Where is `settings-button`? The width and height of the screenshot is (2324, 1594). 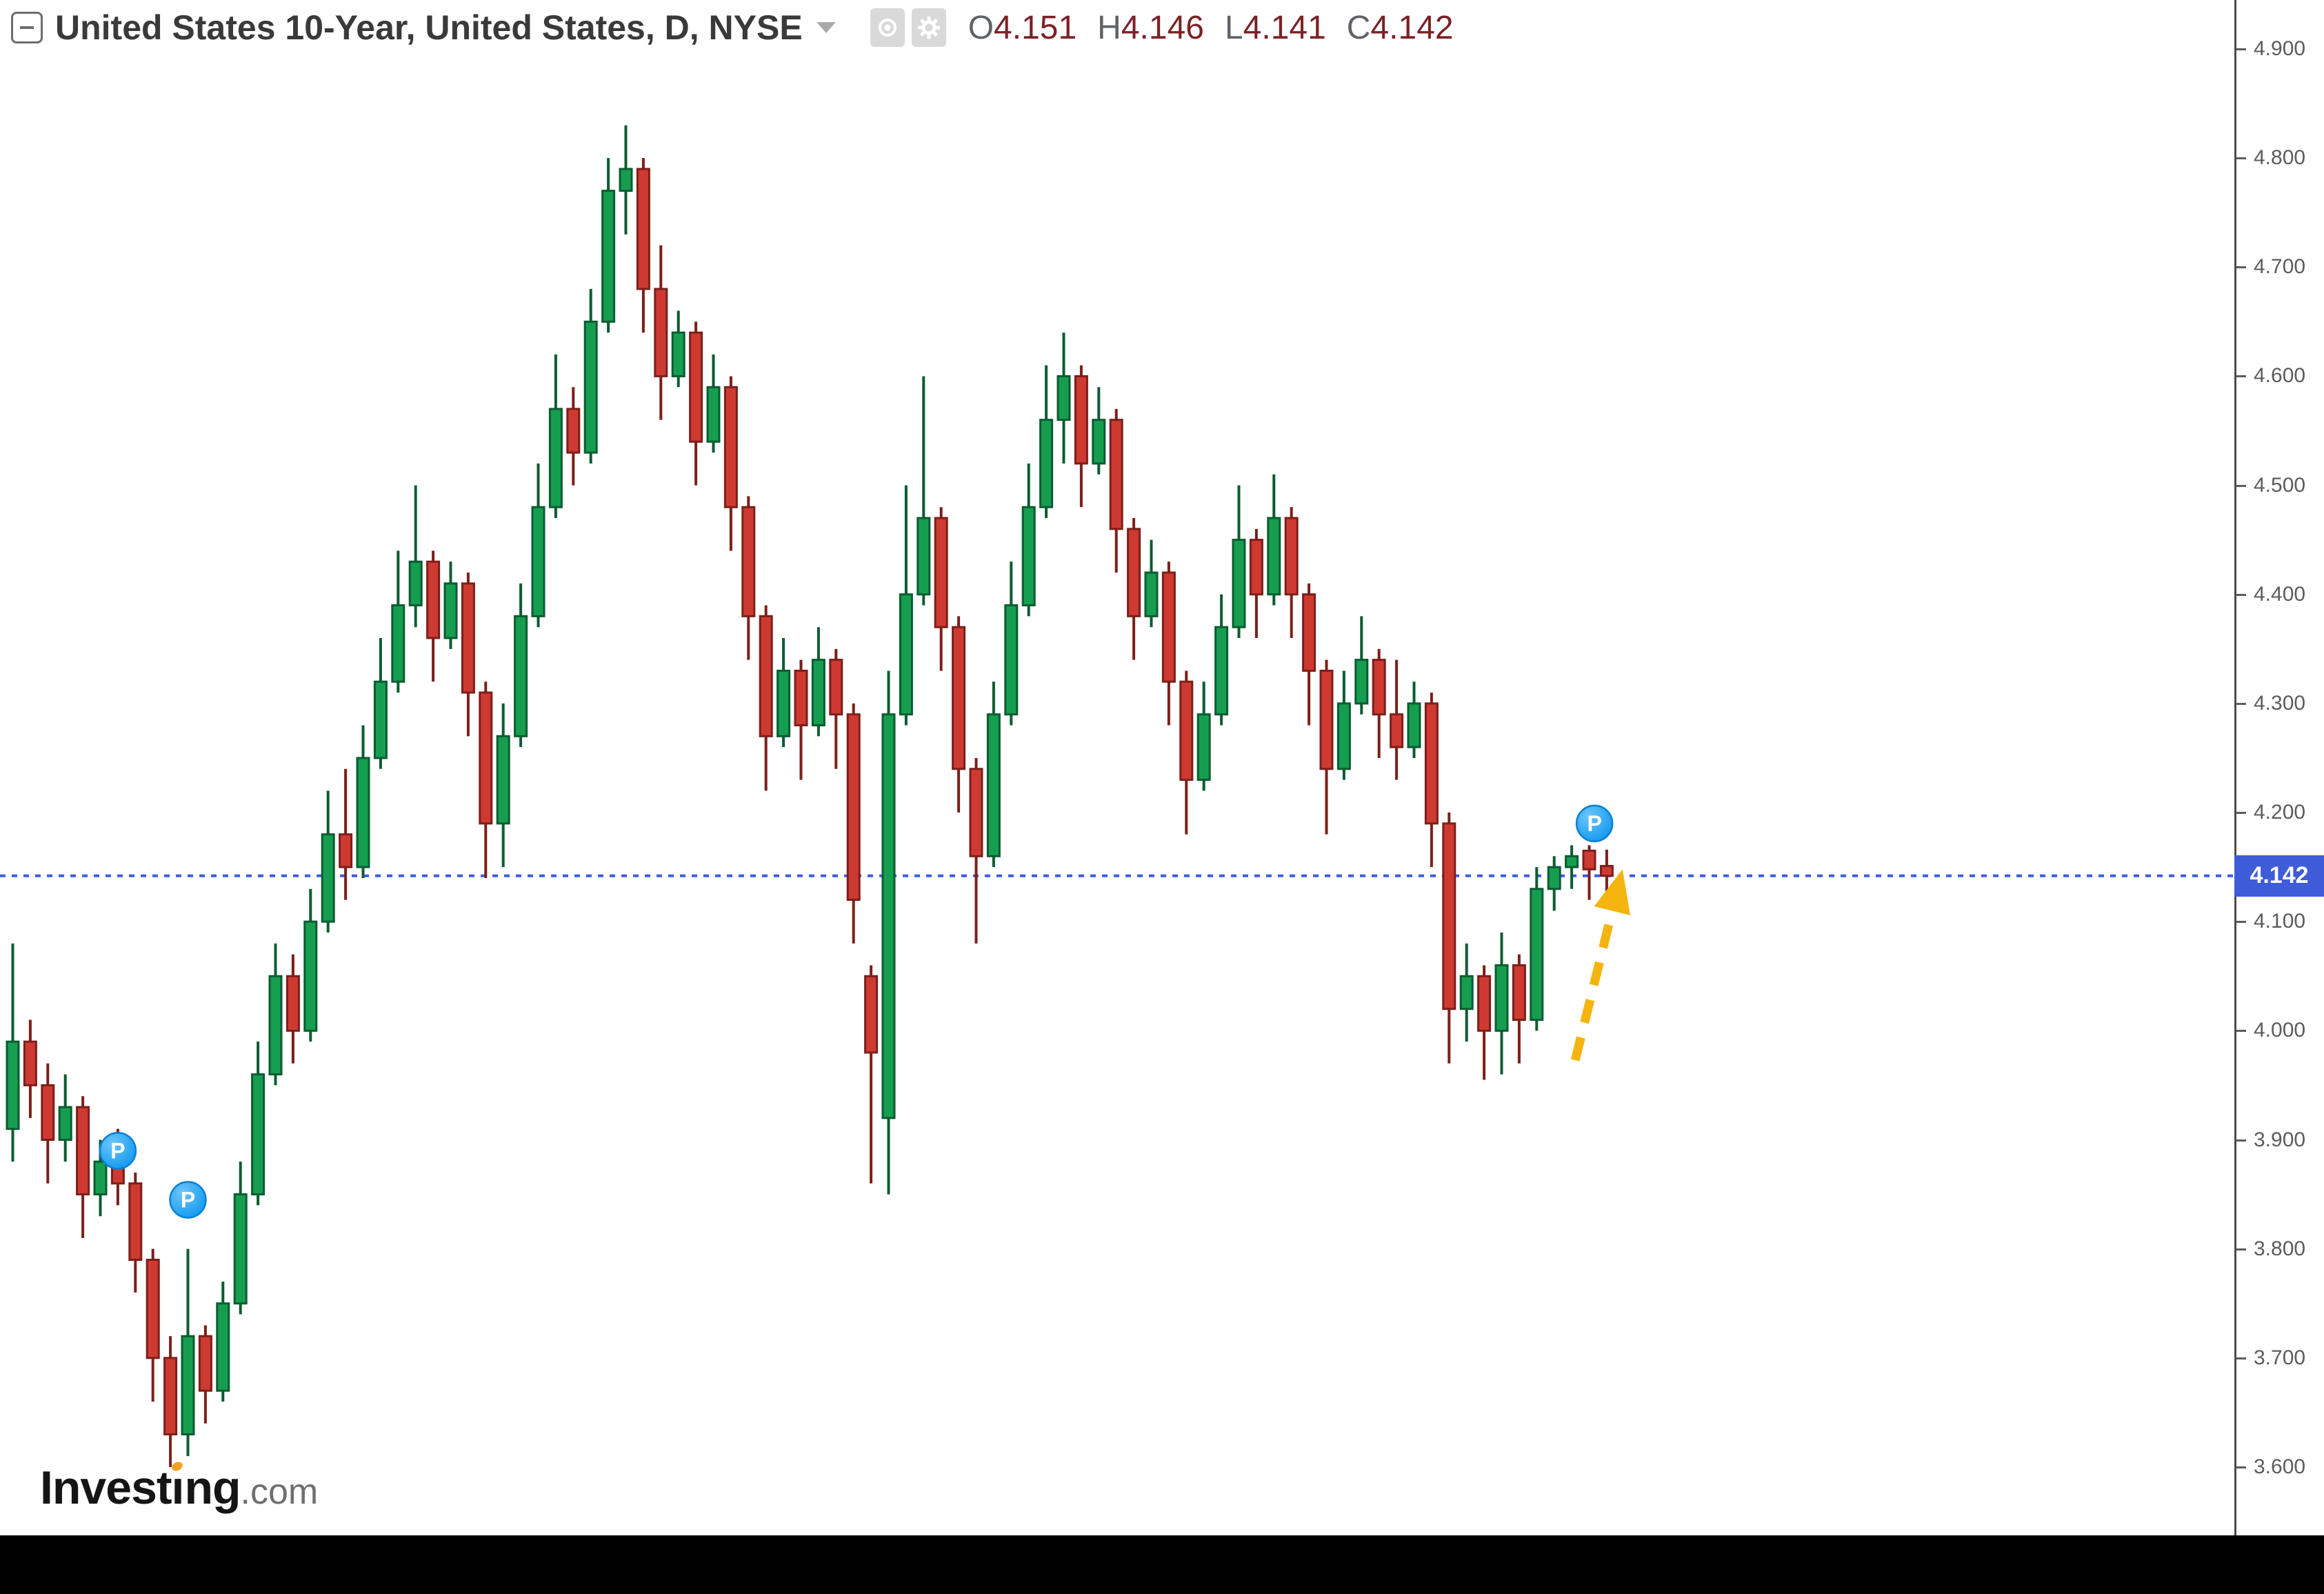
settings-button is located at coordinates (928, 28).